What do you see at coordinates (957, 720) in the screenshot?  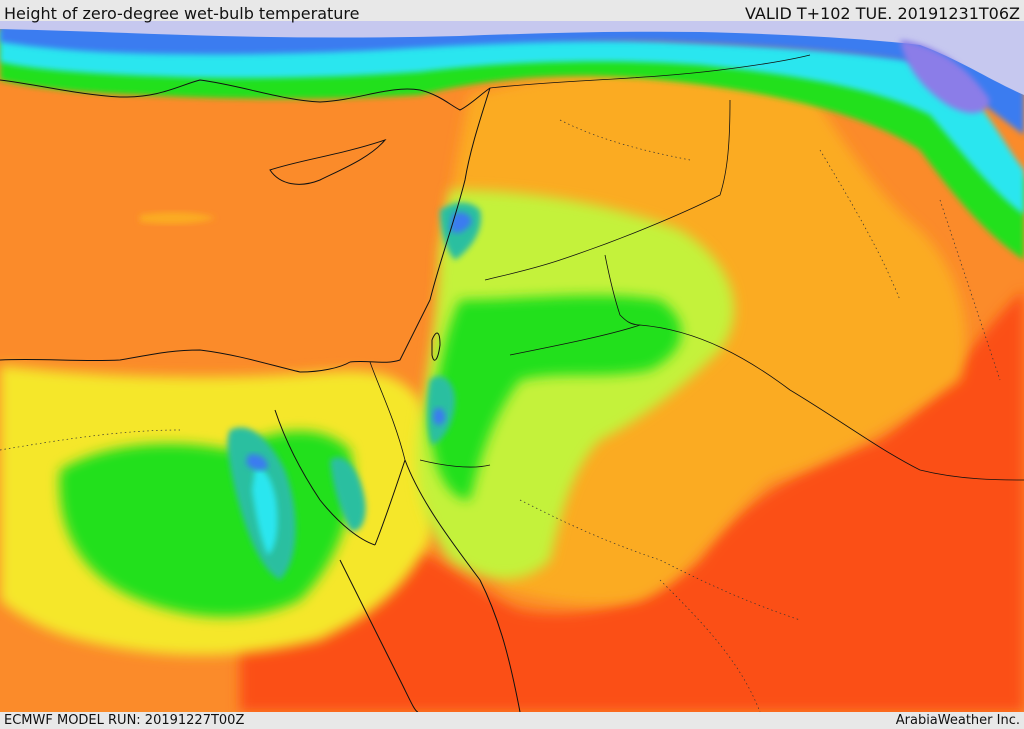 I see `credit: ArabiaWeather Inc.` at bounding box center [957, 720].